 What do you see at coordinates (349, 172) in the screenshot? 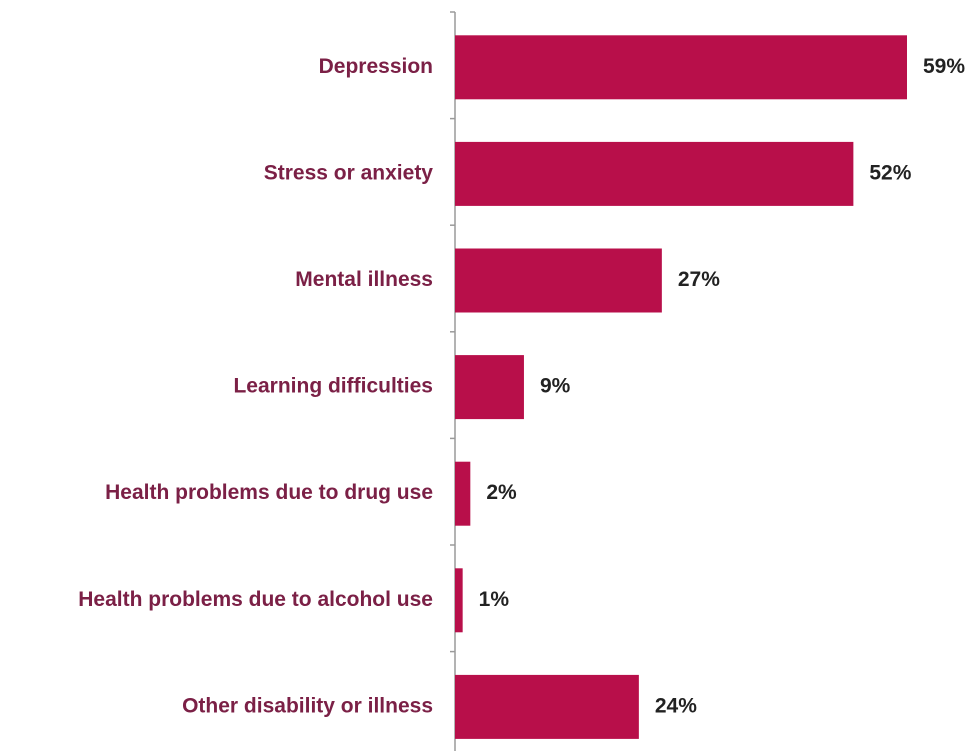
I see `category-label: Stress or anxiety` at bounding box center [349, 172].